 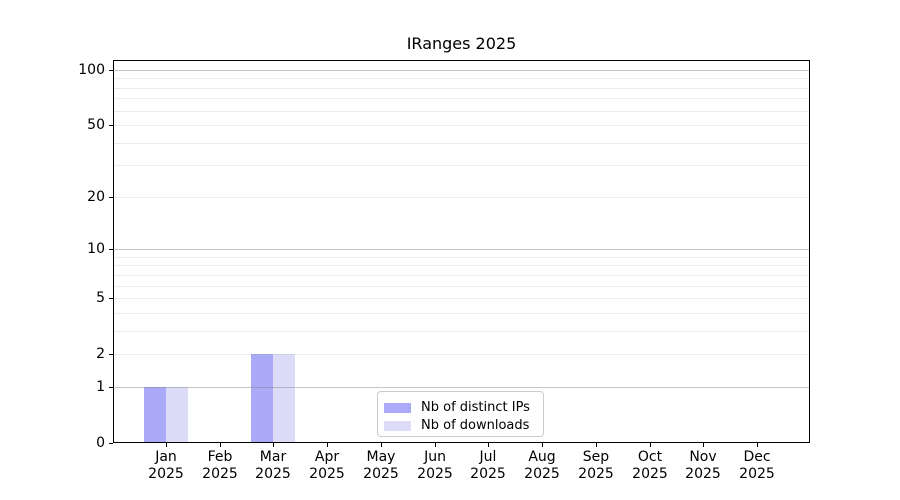 What do you see at coordinates (273, 457) in the screenshot?
I see `x-tick-label-line: Mar` at bounding box center [273, 457].